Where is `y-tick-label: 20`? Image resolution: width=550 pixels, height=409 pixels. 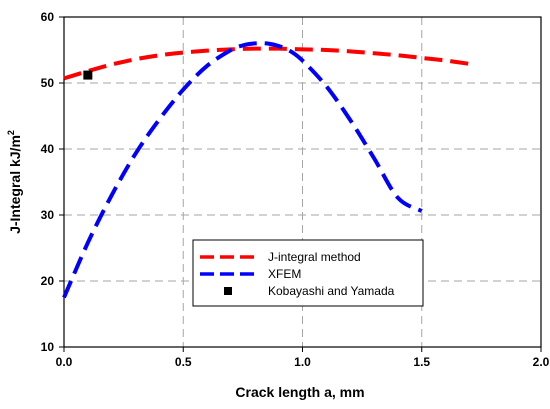
y-tick-label: 20 is located at coordinates (48, 281).